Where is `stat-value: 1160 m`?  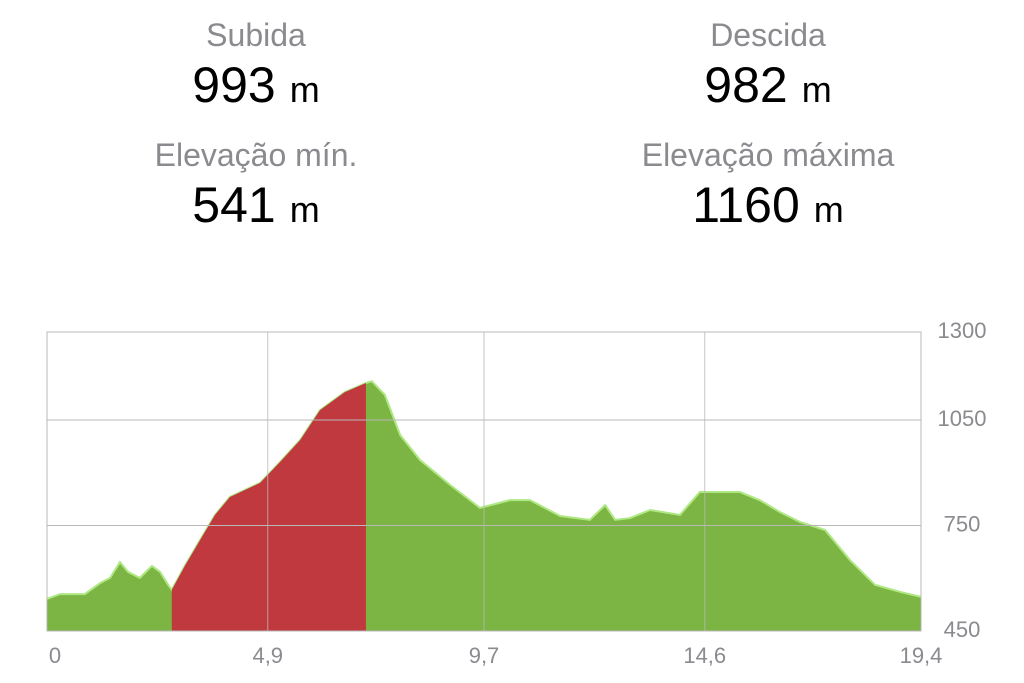
stat-value: 1160 m is located at coordinates (768, 205).